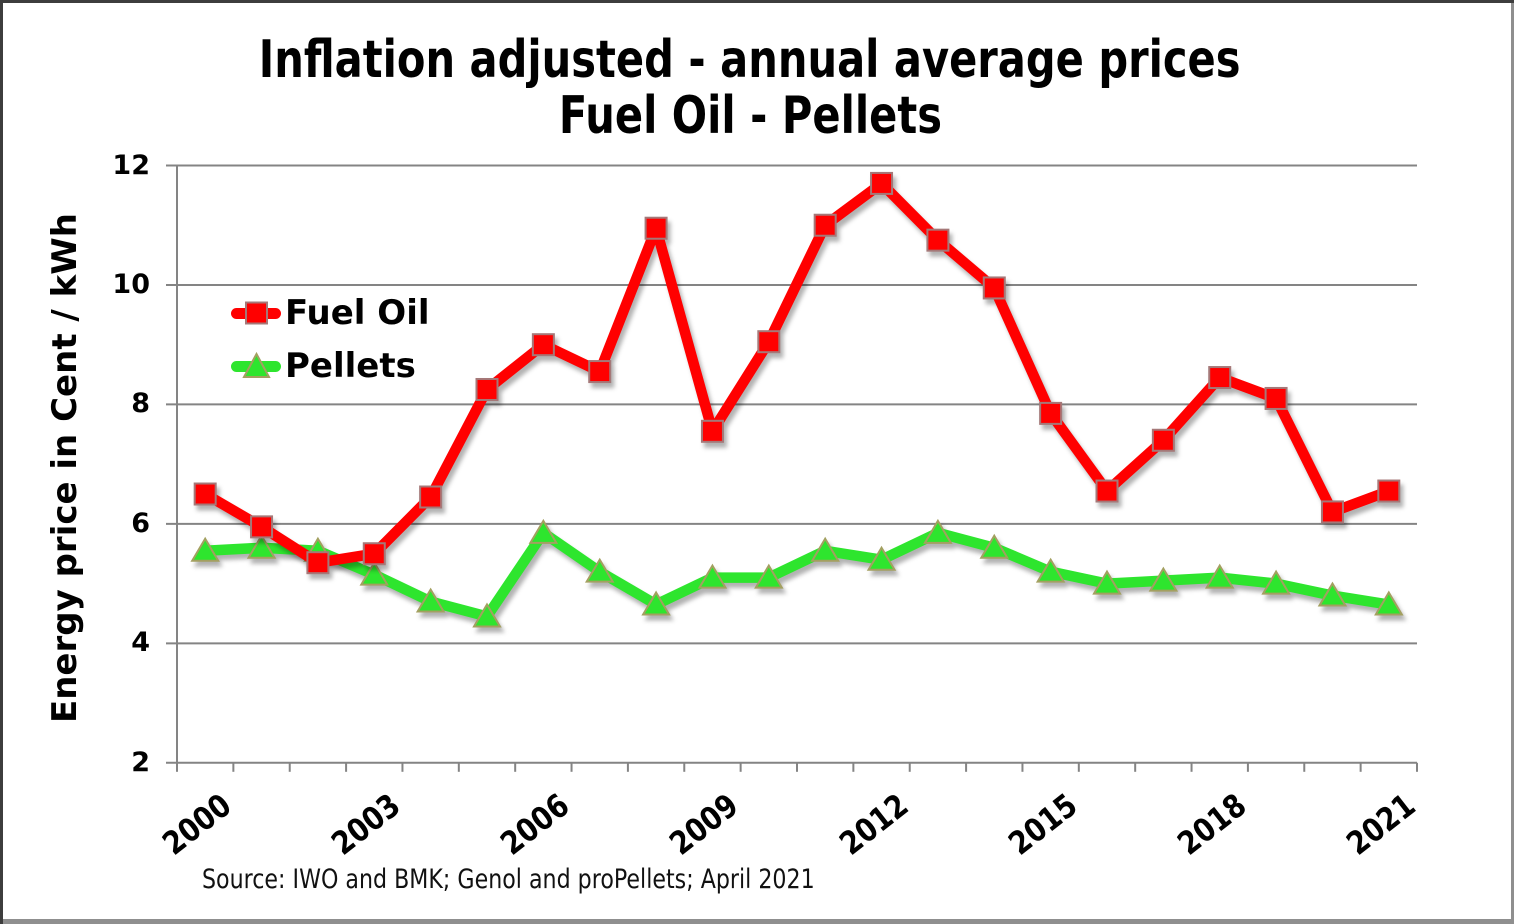 This screenshot has width=1514, height=924. What do you see at coordinates (140, 523) in the screenshot?
I see `y-tick-label: 6` at bounding box center [140, 523].